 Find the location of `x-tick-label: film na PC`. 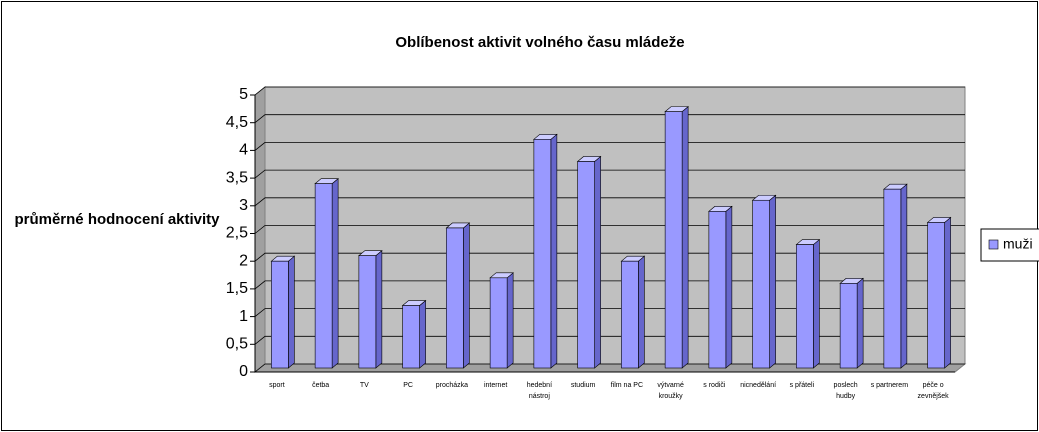

x-tick-label: film na PC is located at coordinates (627, 385).